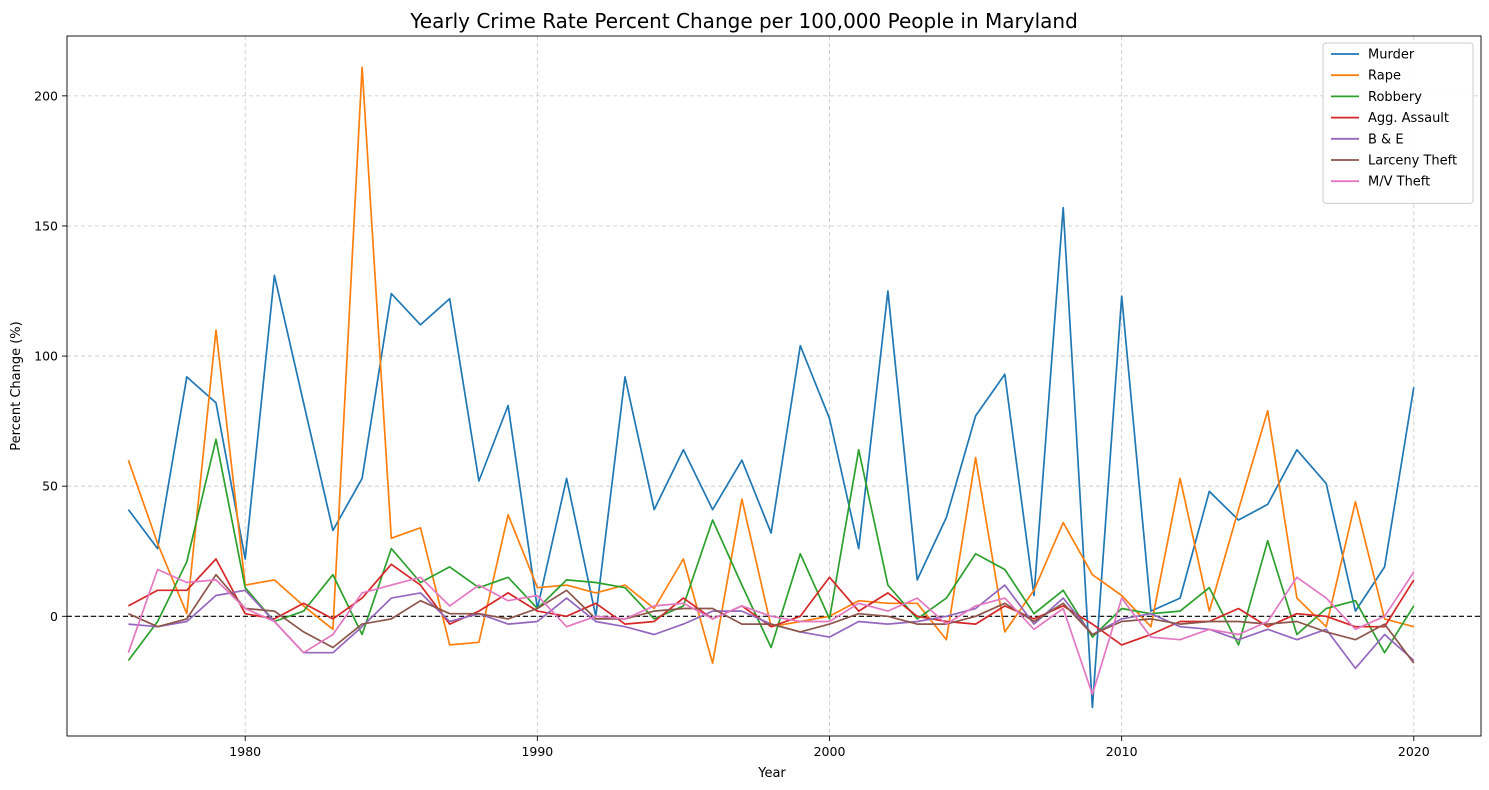 This screenshot has height=790, width=1489. What do you see at coordinates (245, 751) in the screenshot?
I see `x-tick-label: 1980` at bounding box center [245, 751].